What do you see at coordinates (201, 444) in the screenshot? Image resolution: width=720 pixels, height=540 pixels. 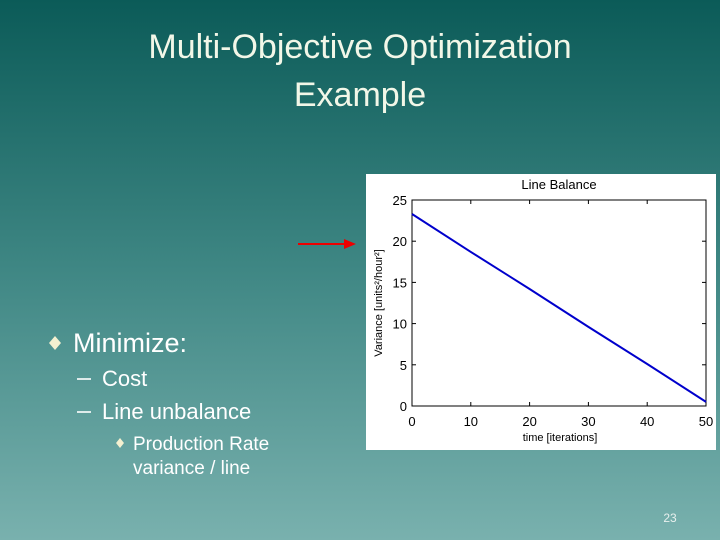 I see `sub-sub-bullet-text: Production Rate` at bounding box center [201, 444].